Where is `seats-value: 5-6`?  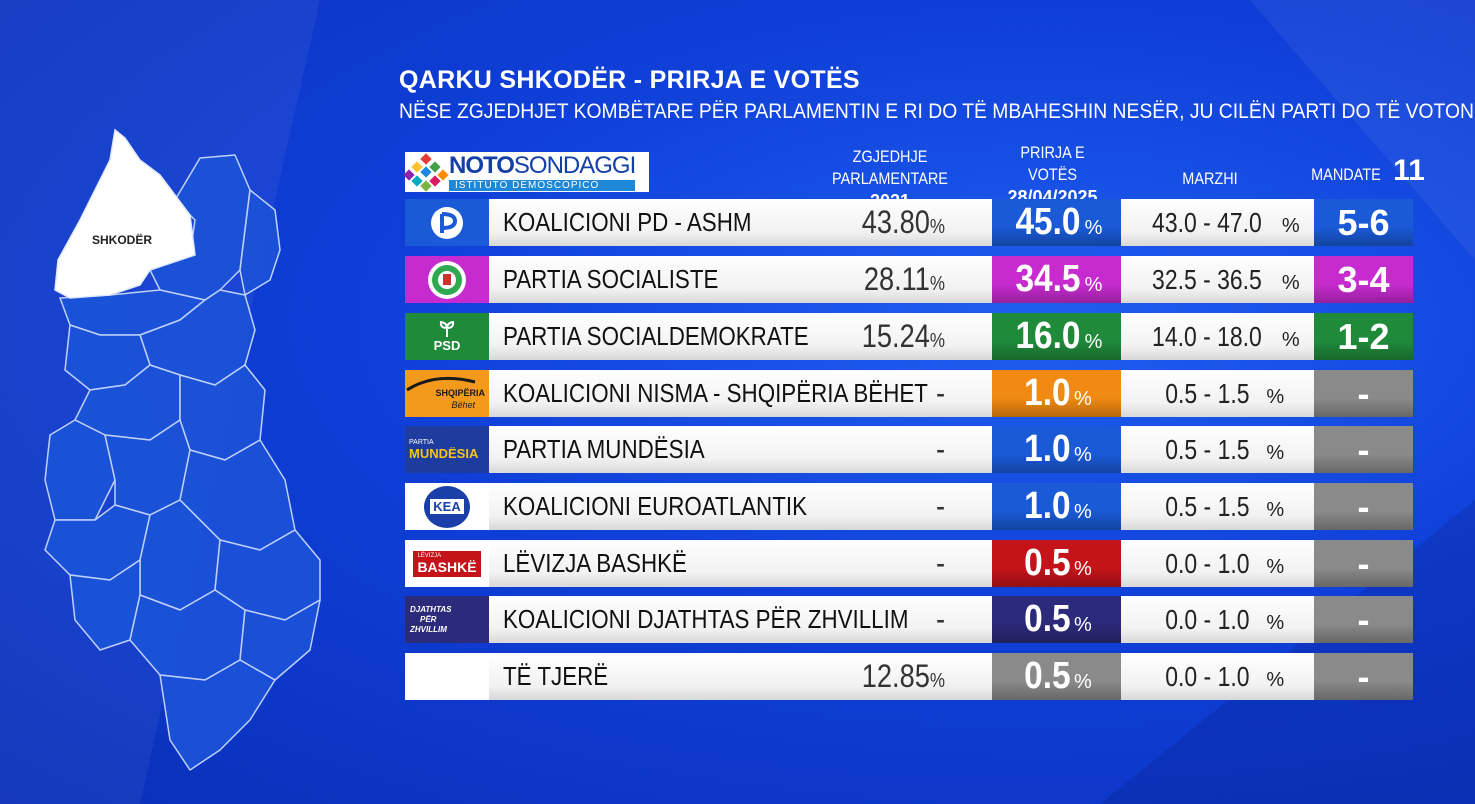
seats-value: 5-6 is located at coordinates (1363, 222).